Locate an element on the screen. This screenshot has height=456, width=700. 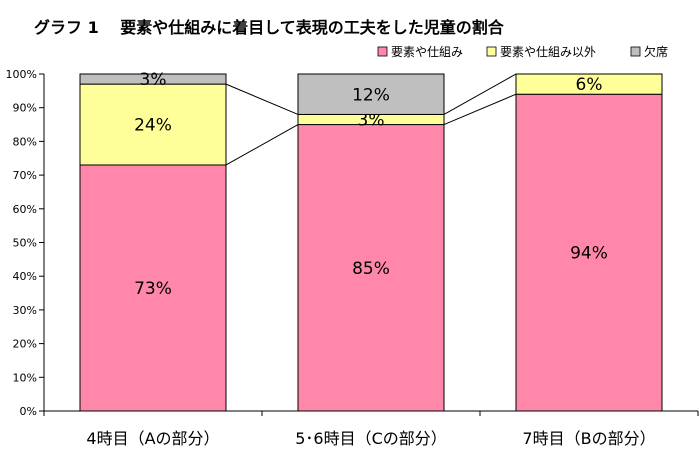
y-tick-label: 60% is located at coordinates (25, 209).